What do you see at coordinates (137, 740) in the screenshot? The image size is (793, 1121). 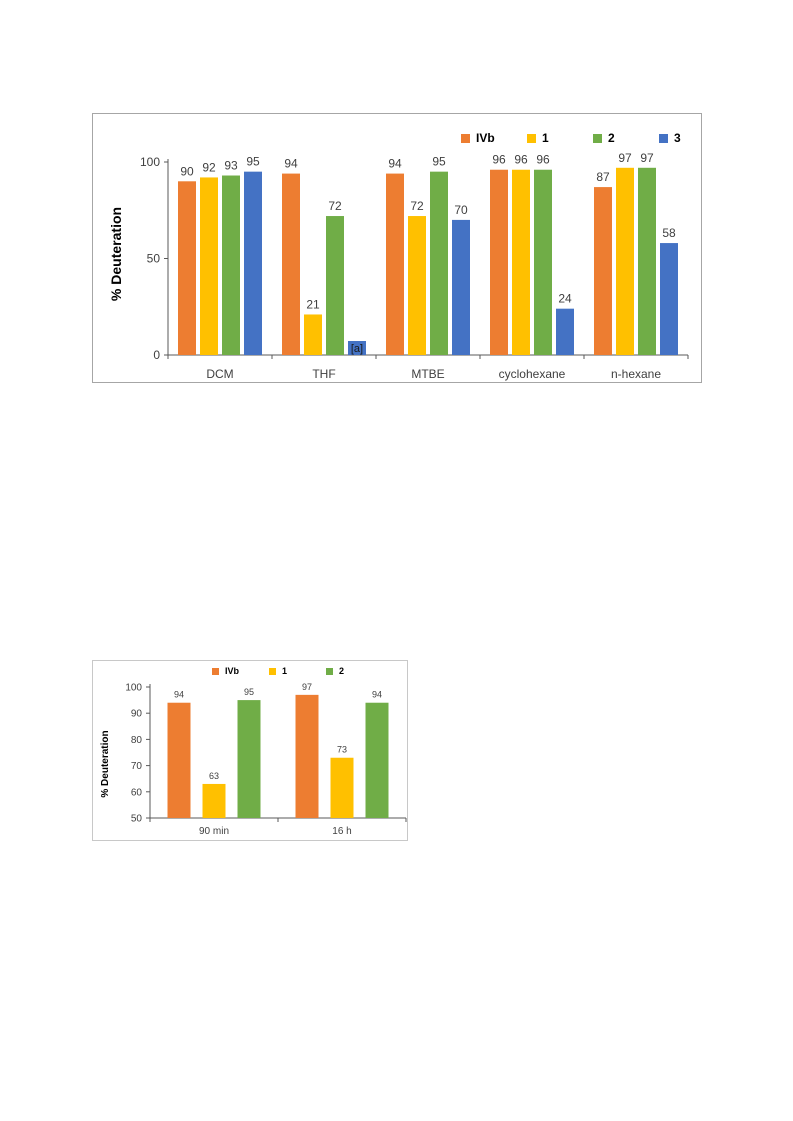 I see `y-tick-label: 80` at bounding box center [137, 740].